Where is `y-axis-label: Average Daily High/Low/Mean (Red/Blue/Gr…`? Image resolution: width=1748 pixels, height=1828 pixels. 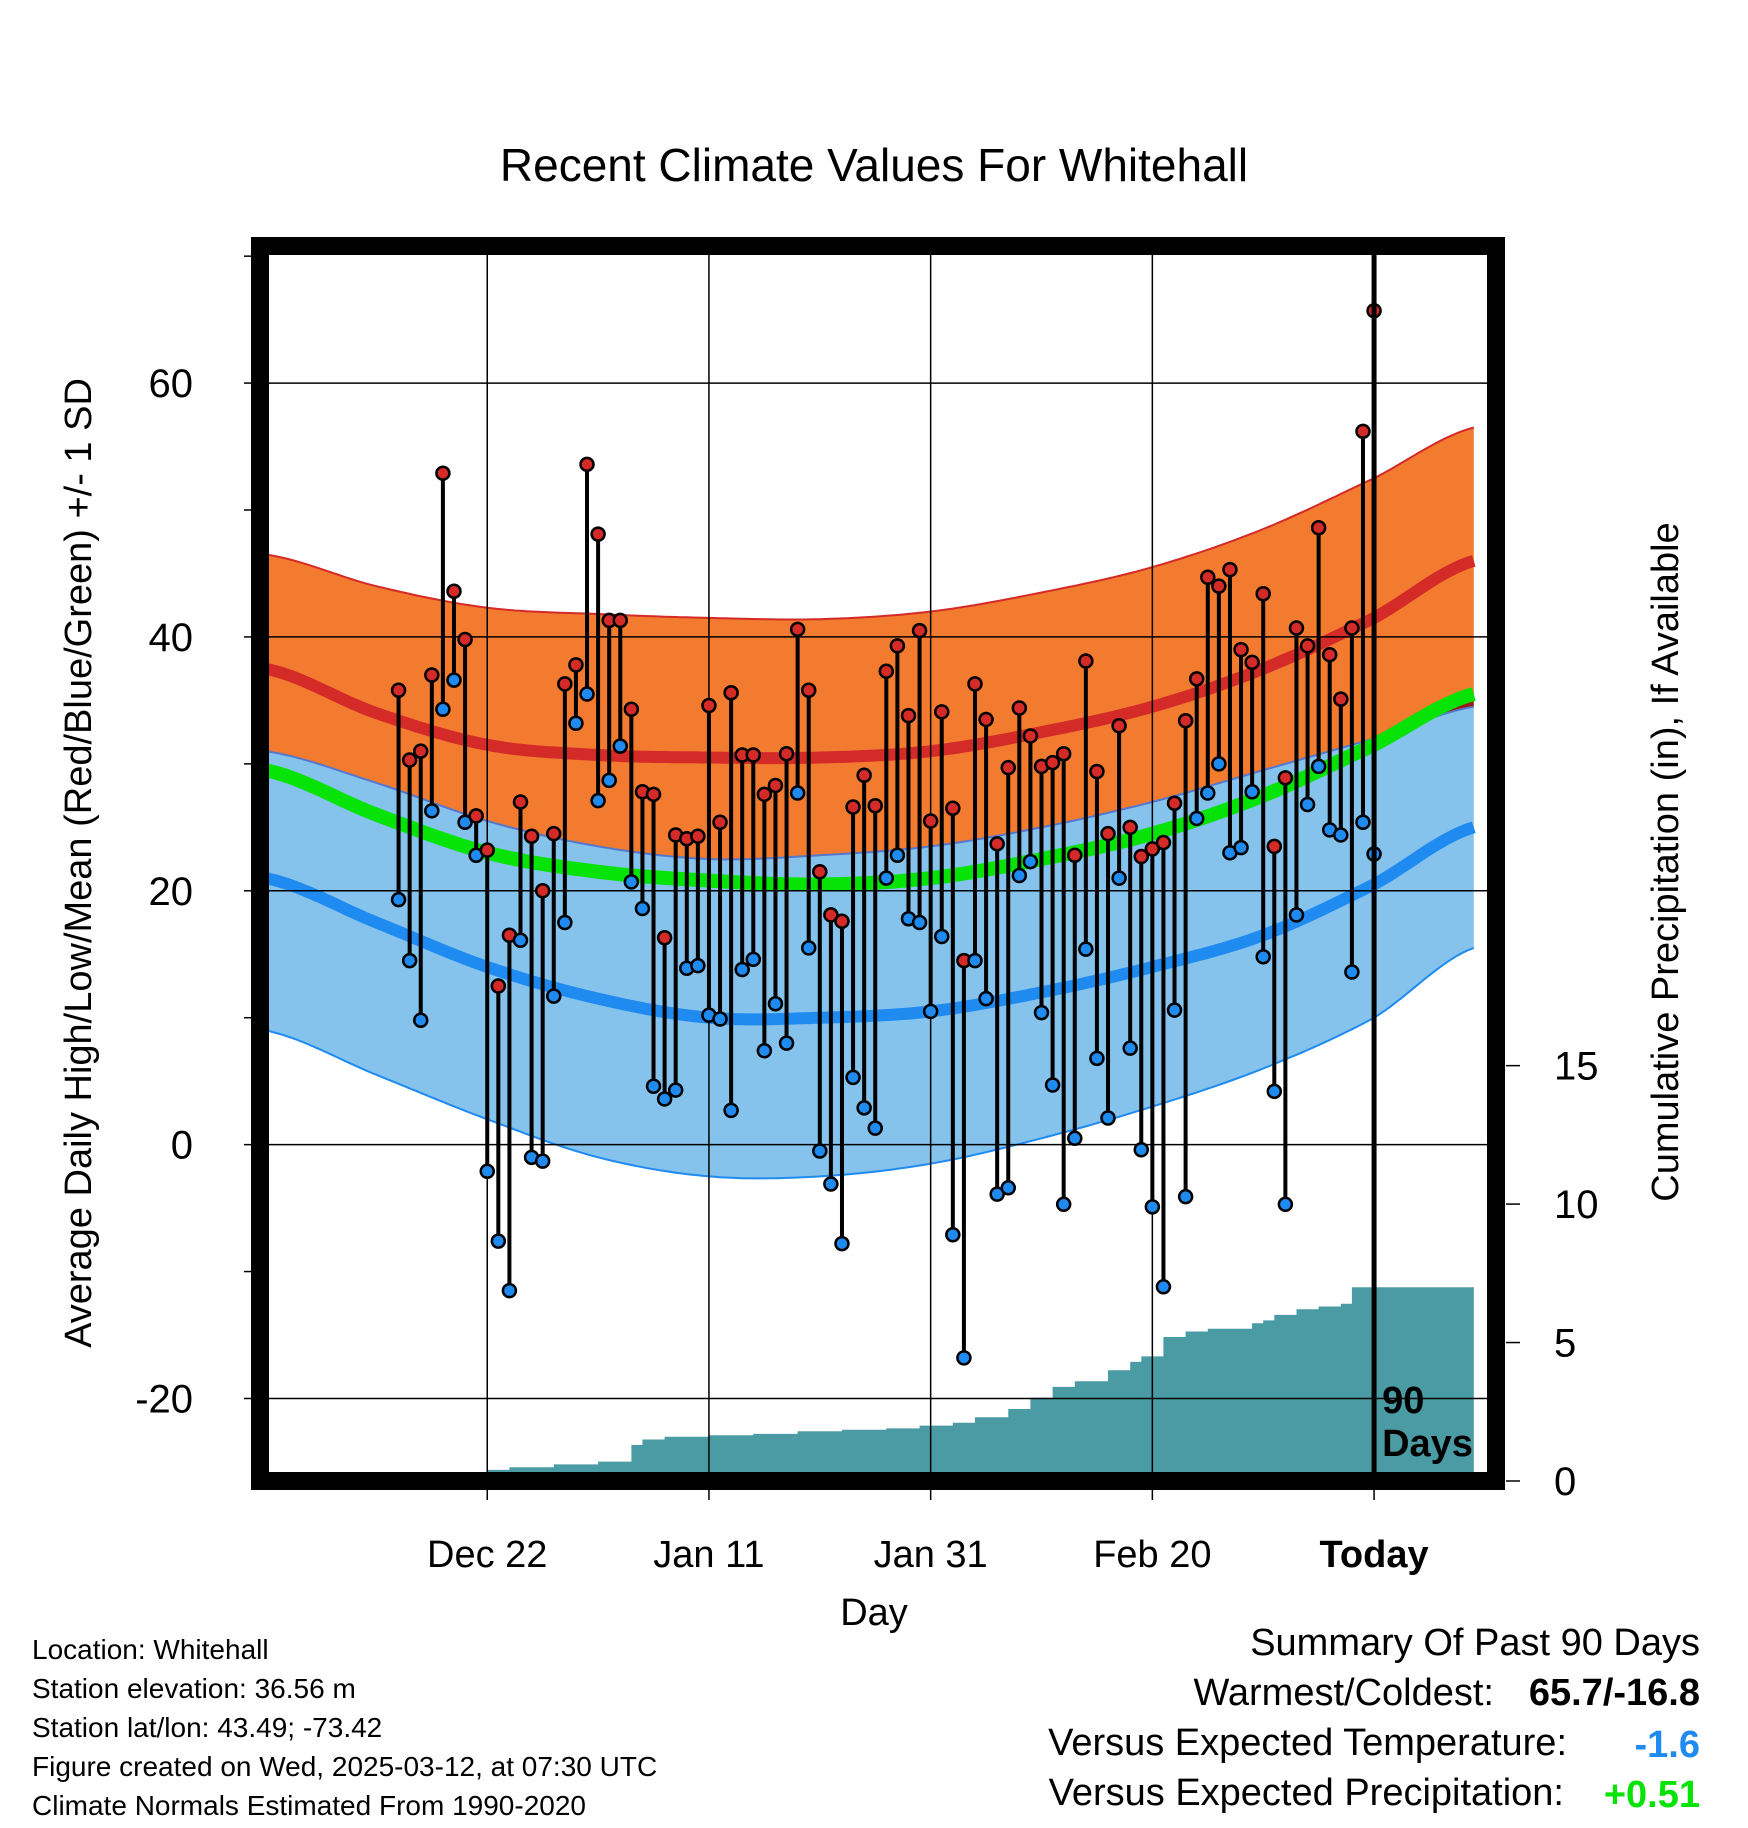 y-axis-label: Average Daily High/Low/Mean (Red/Blue/Gr… is located at coordinates (79, 863).